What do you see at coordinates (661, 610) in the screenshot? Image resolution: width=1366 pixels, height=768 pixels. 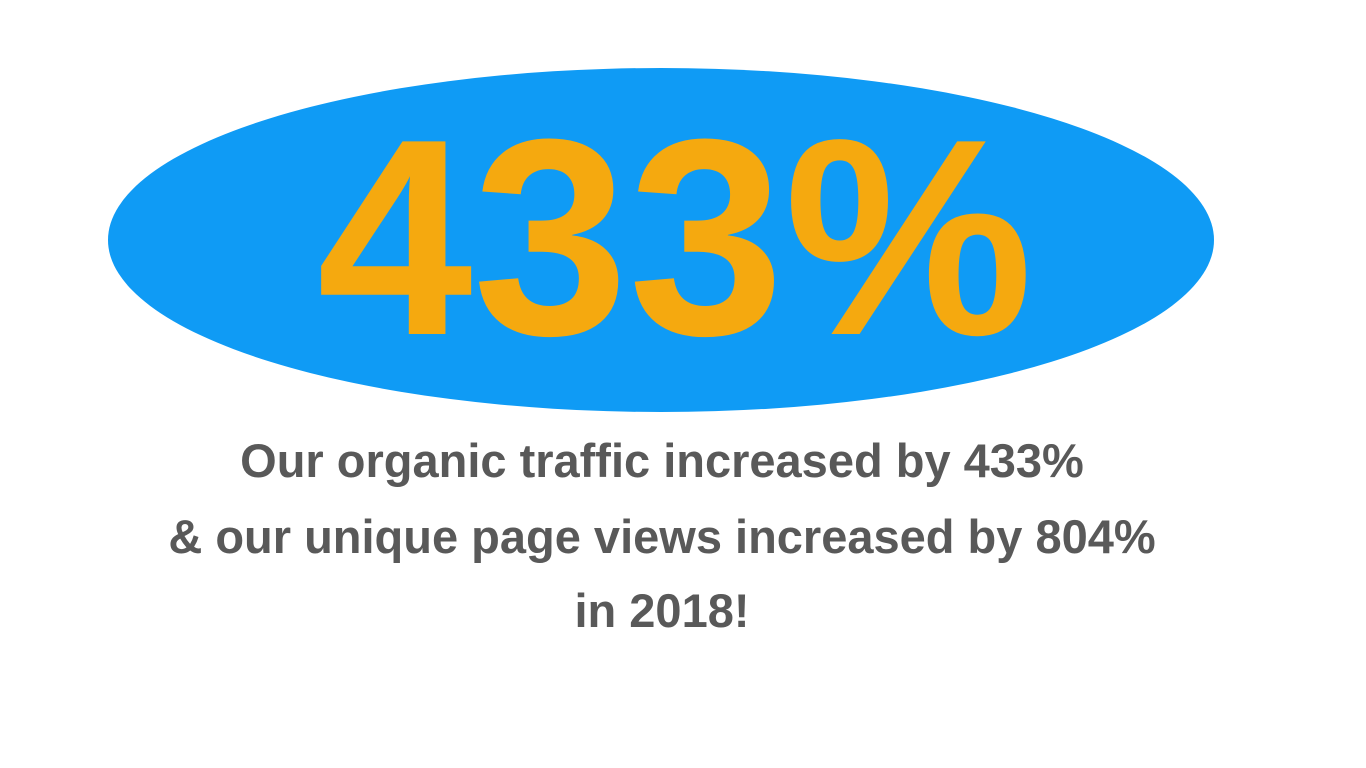 I see `caption-line: in 2018!` at bounding box center [661, 610].